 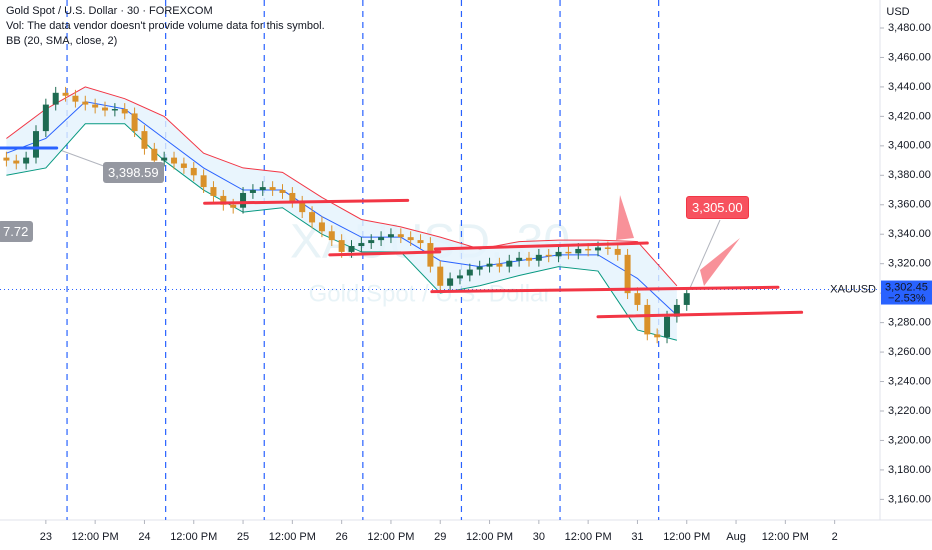 I want to click on currency: USD, so click(x=897, y=12).